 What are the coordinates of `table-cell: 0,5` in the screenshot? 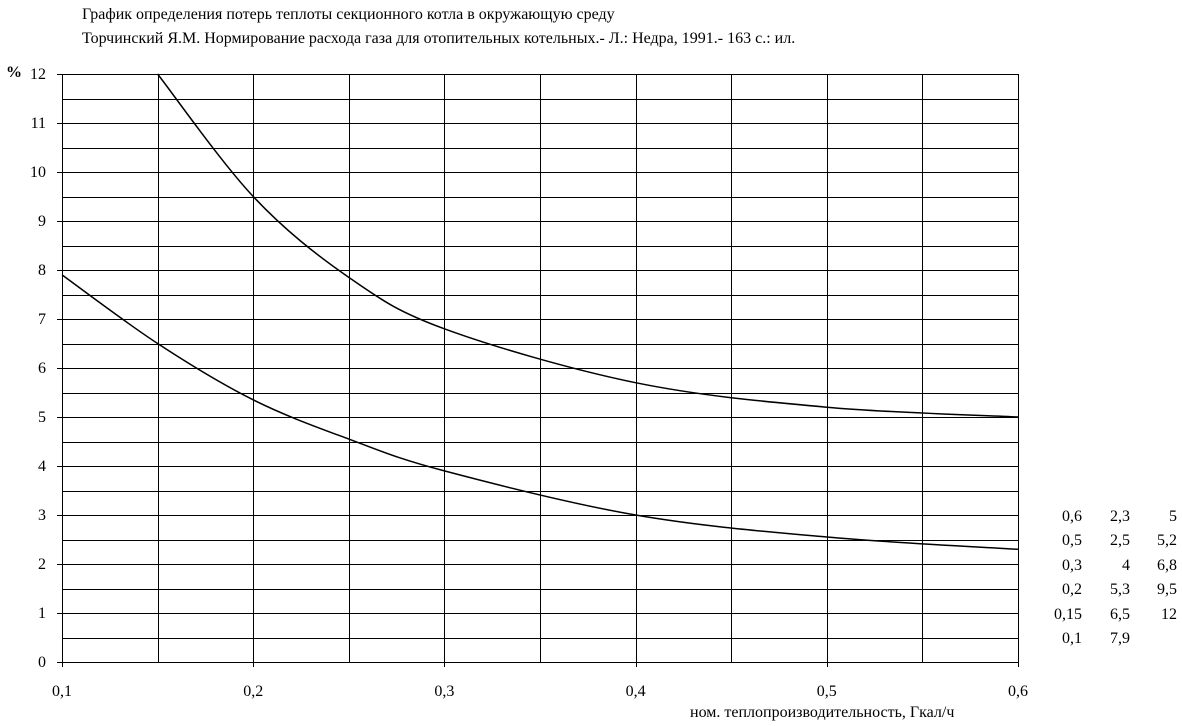 It's located at (1072, 540).